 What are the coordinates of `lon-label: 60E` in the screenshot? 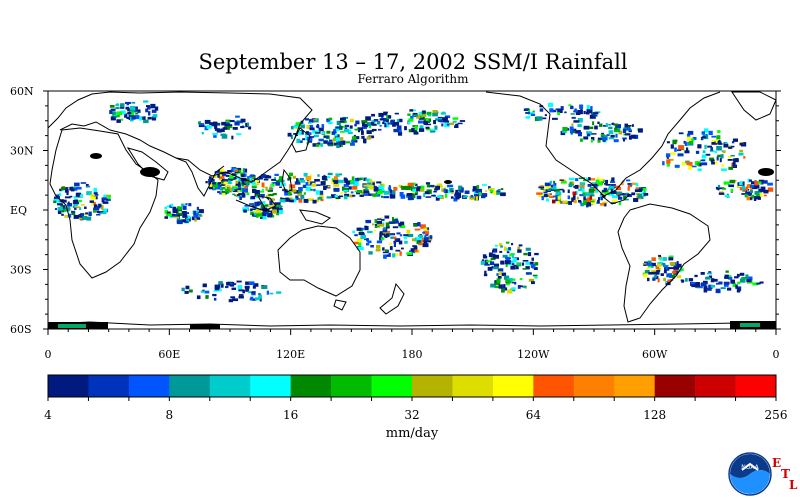 It's located at (169, 354).